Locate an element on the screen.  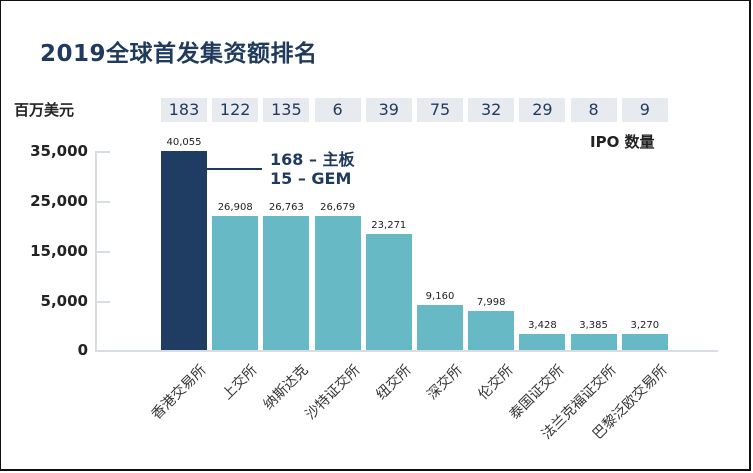
y-axis-unit-label: 百万美元 is located at coordinates (44, 110).